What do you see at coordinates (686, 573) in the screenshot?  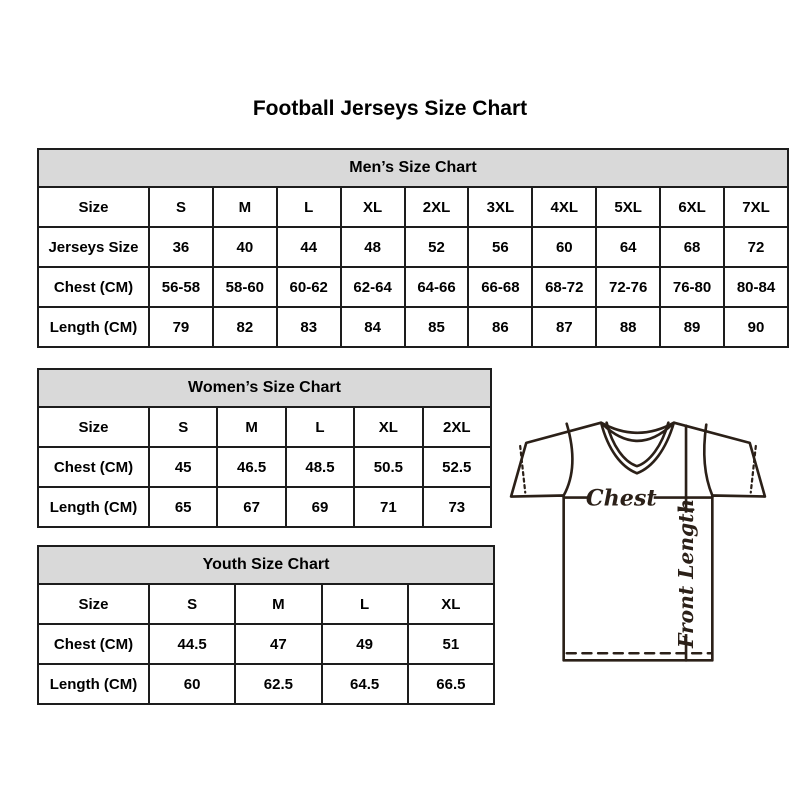 I see `front-length-label-backplate` at bounding box center [686, 573].